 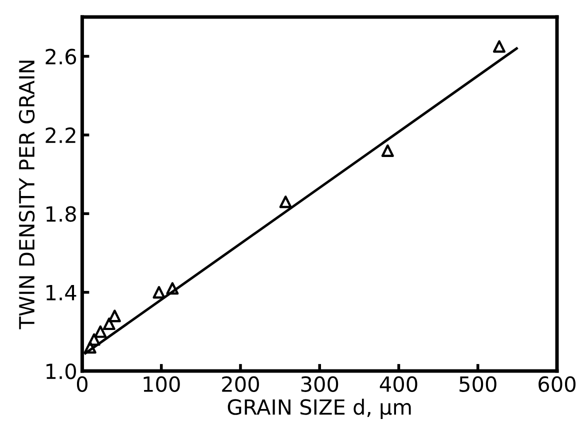 What do you see at coordinates (319, 384) in the screenshot?
I see `x-tick-label: 300` at bounding box center [319, 384].